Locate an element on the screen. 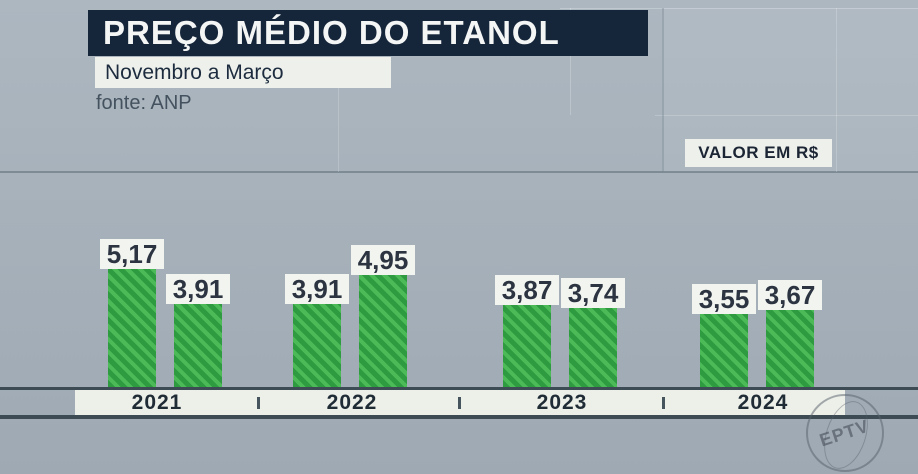 This screenshot has width=918, height=474. chart-title-box: PREÇO MÉDIO DO ETANOL is located at coordinates (368, 33).